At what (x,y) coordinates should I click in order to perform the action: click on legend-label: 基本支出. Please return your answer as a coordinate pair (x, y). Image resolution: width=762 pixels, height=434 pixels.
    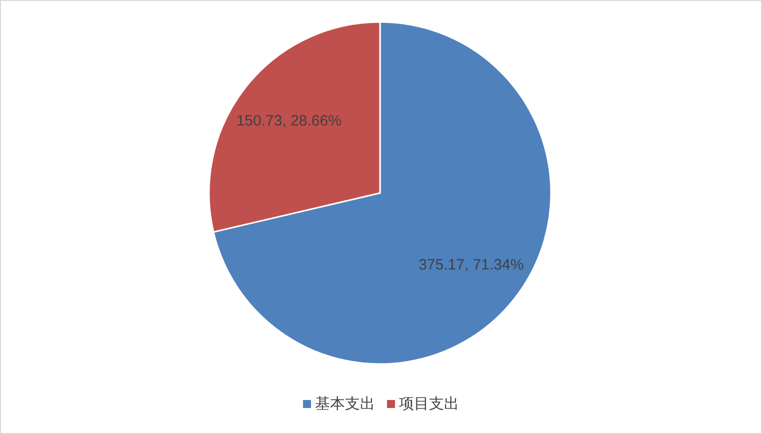
    Looking at the image, I should click on (345, 404).